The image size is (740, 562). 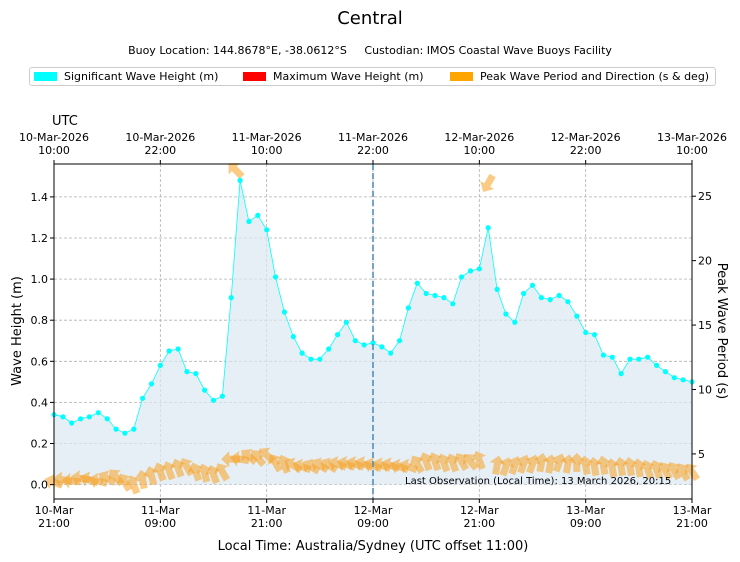 What do you see at coordinates (40, 444) in the screenshot?
I see `y-tick-label: 0.2` at bounding box center [40, 444].